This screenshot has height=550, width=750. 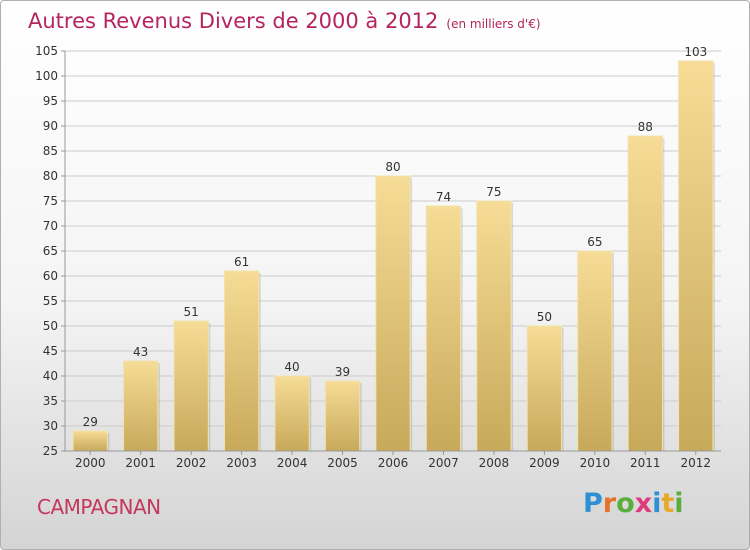 I want to click on y-tick-label: 30, so click(x=50, y=426).